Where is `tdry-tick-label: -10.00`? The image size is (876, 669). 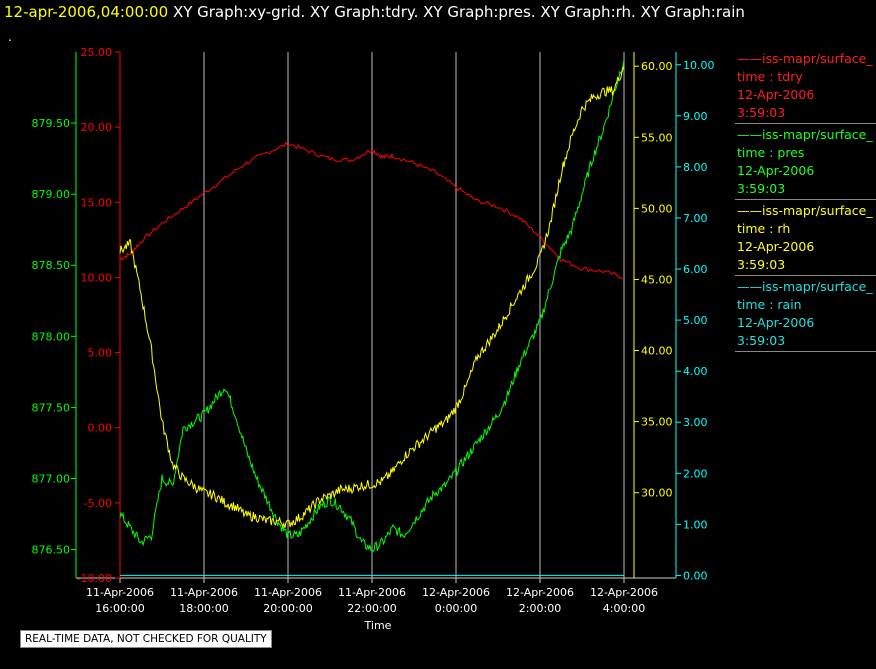 tdry-tick-label: -10.00 is located at coordinates (94, 578).